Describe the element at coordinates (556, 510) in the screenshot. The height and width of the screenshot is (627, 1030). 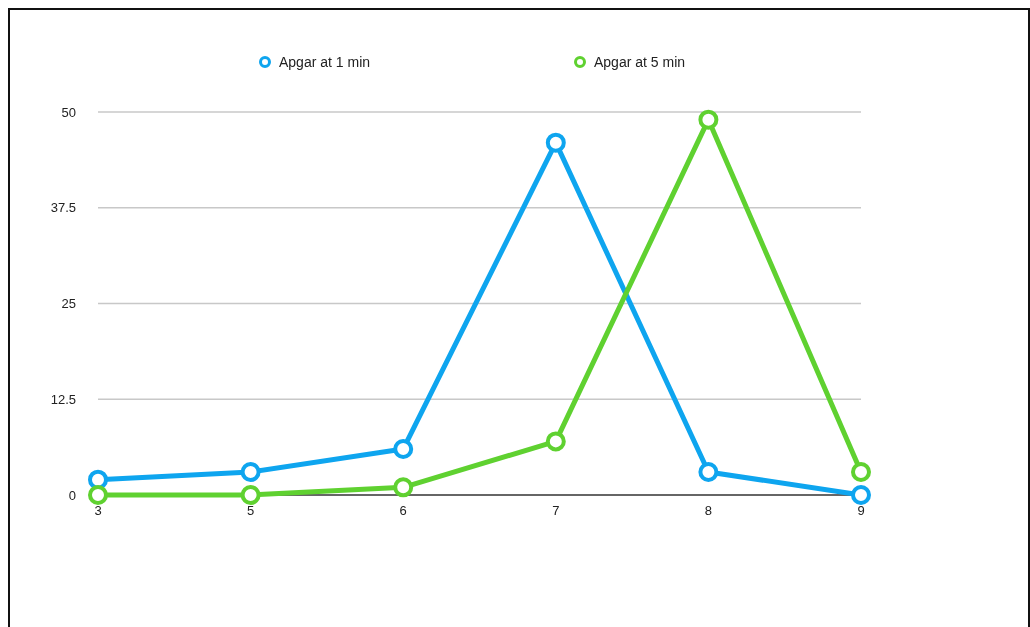
I see `x-tick-label: 7` at that location.